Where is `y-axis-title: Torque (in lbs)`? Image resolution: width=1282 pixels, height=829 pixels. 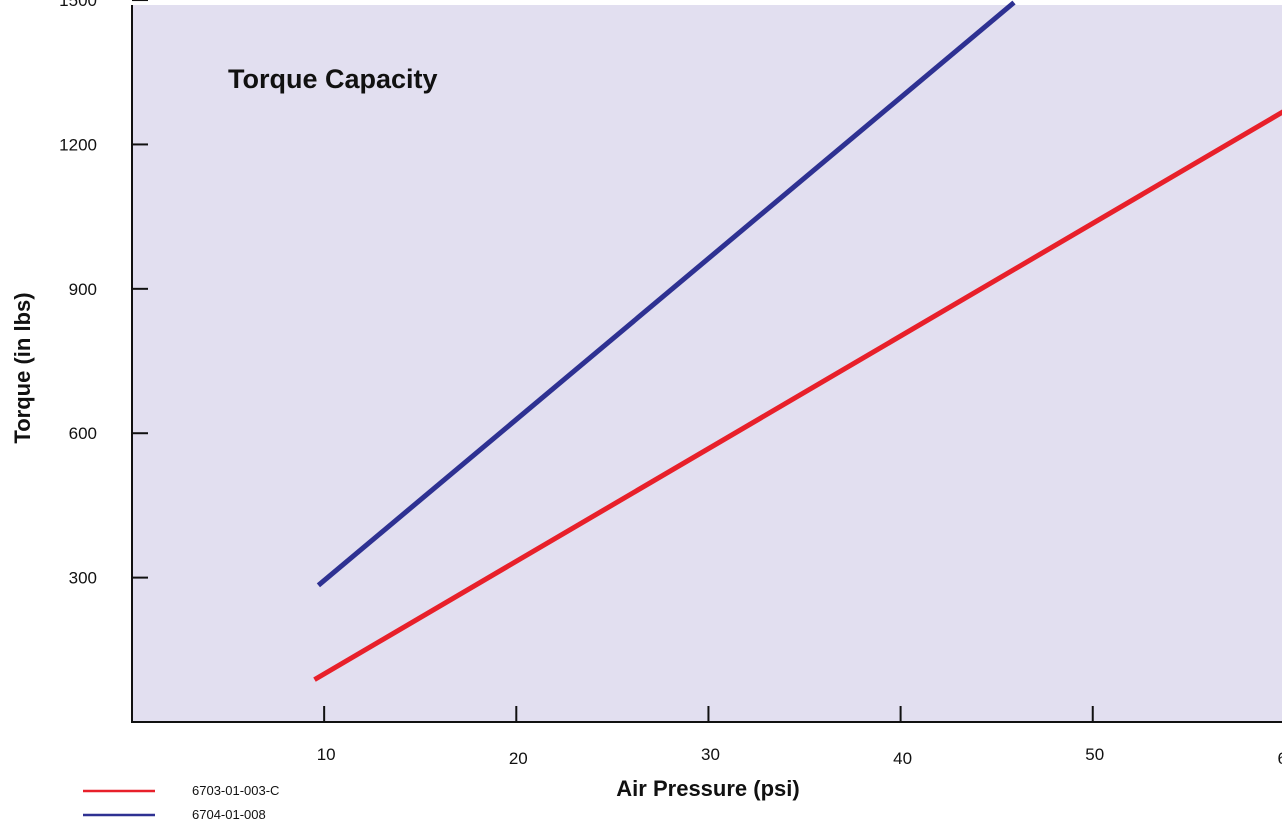
y-axis-title: Torque (in lbs) is located at coordinates (22, 367).